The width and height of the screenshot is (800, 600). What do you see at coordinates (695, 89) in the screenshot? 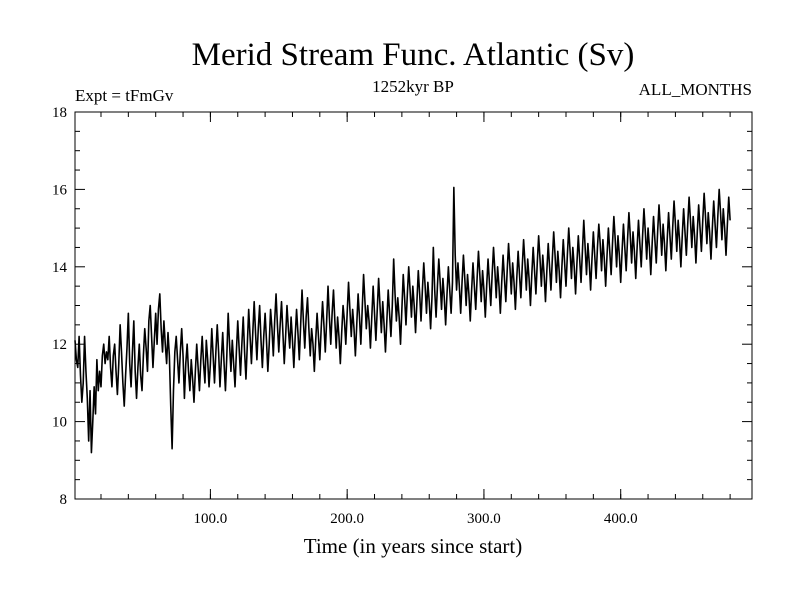
I see `months-label: ALL_MONTHS` at bounding box center [695, 89].